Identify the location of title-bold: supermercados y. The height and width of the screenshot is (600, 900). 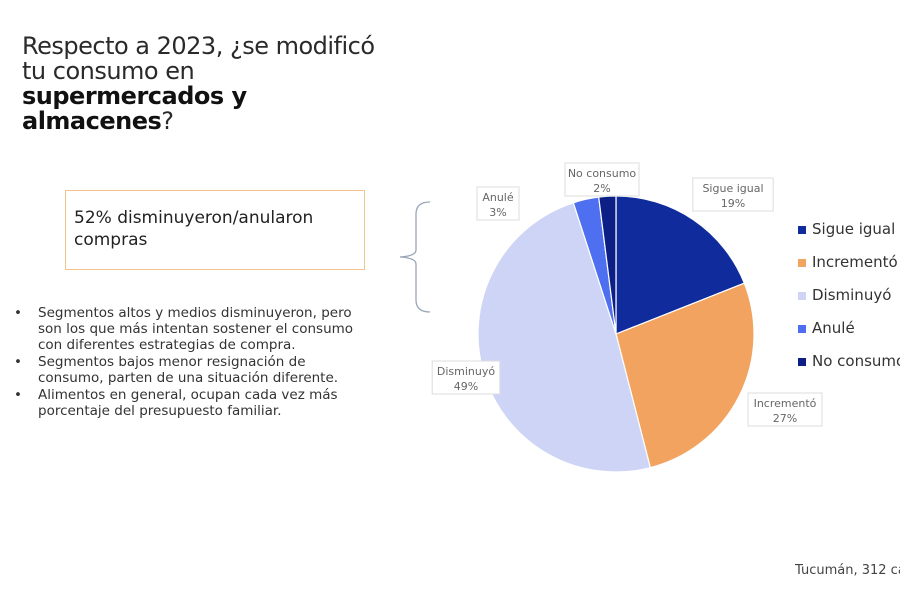
(134, 96).